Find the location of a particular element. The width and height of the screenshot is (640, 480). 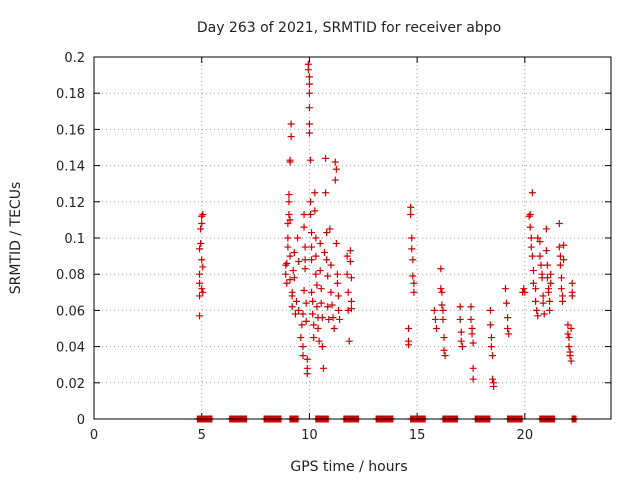

y-tick-label: 0 is located at coordinates (81, 420).